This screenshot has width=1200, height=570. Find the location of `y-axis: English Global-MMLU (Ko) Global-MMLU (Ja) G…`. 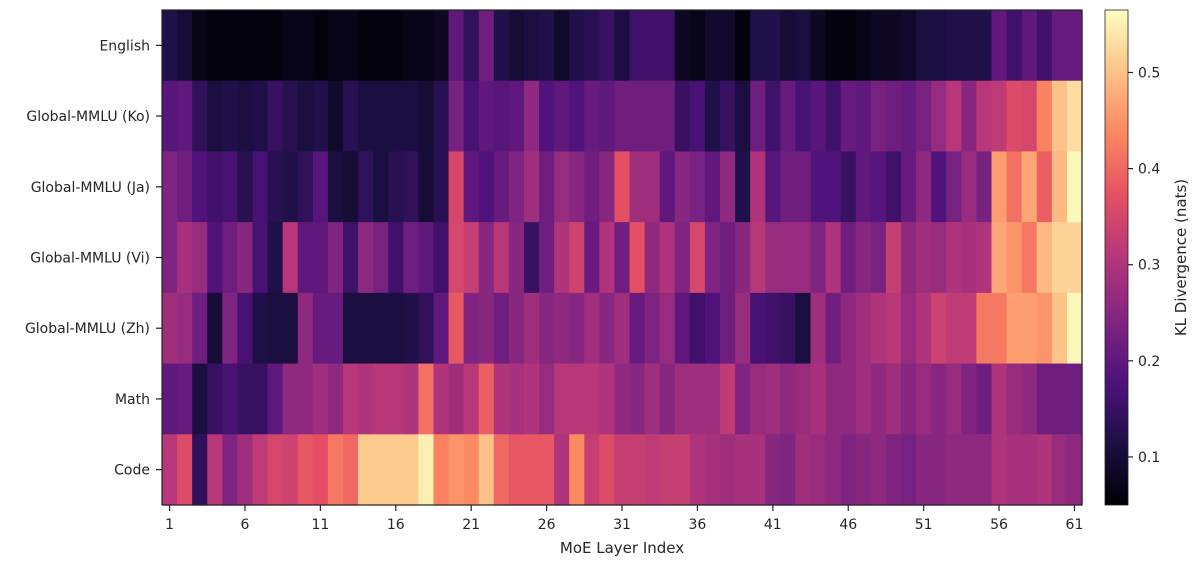

y-axis: English Global-MMLU (Ko) Global-MMLU (Ja) G… is located at coordinates (93, 258).